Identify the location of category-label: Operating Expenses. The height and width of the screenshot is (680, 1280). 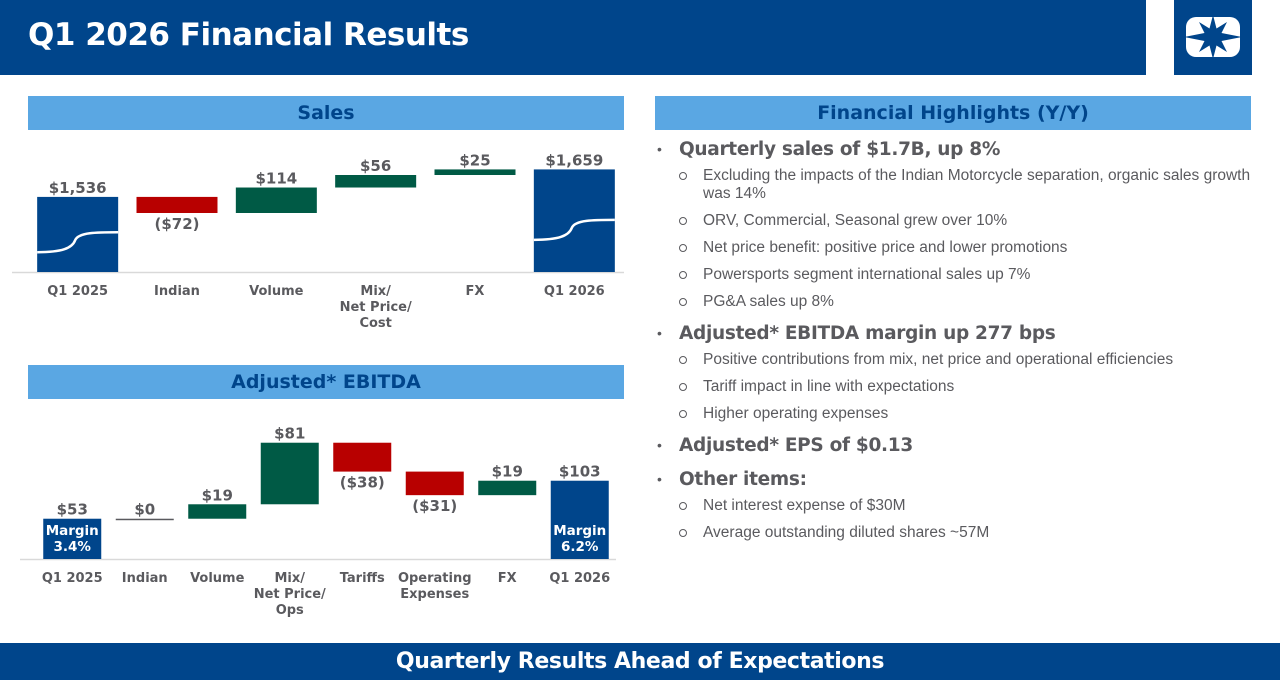
(435, 586).